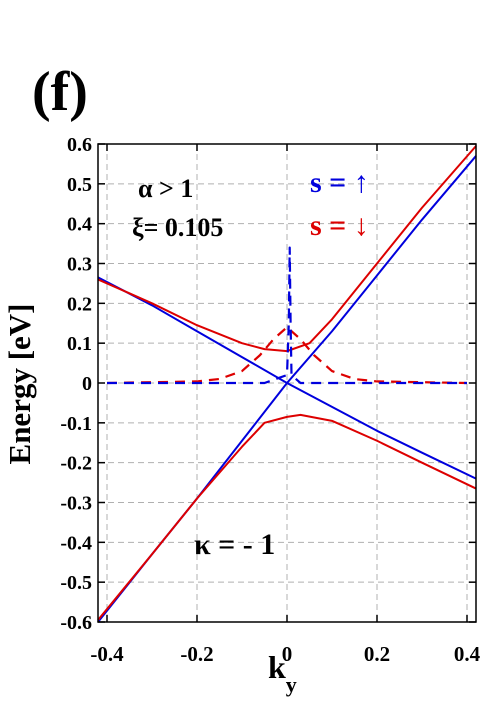  I want to click on x-axis-label-main: k, so click(277, 667).